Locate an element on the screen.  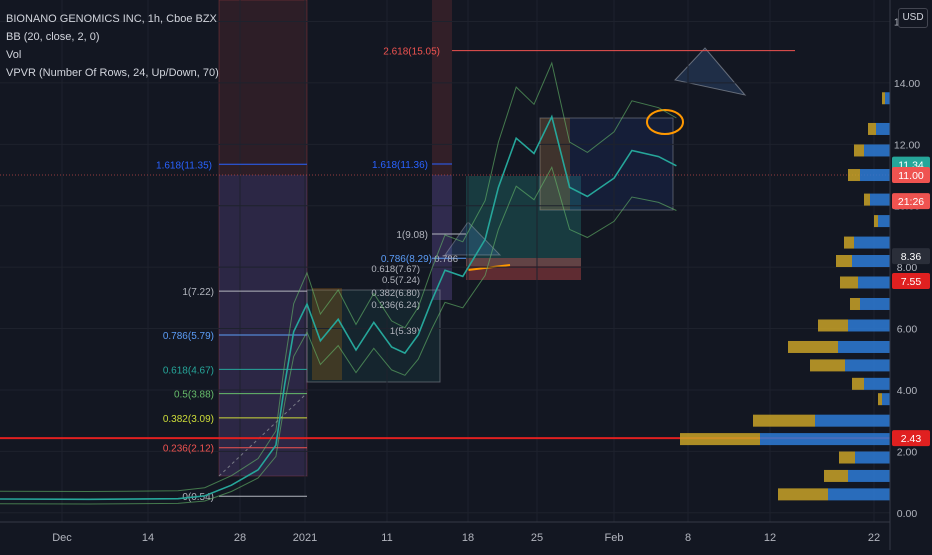
fib-level-label: 2.618(15.05) is located at coordinates (411, 52).